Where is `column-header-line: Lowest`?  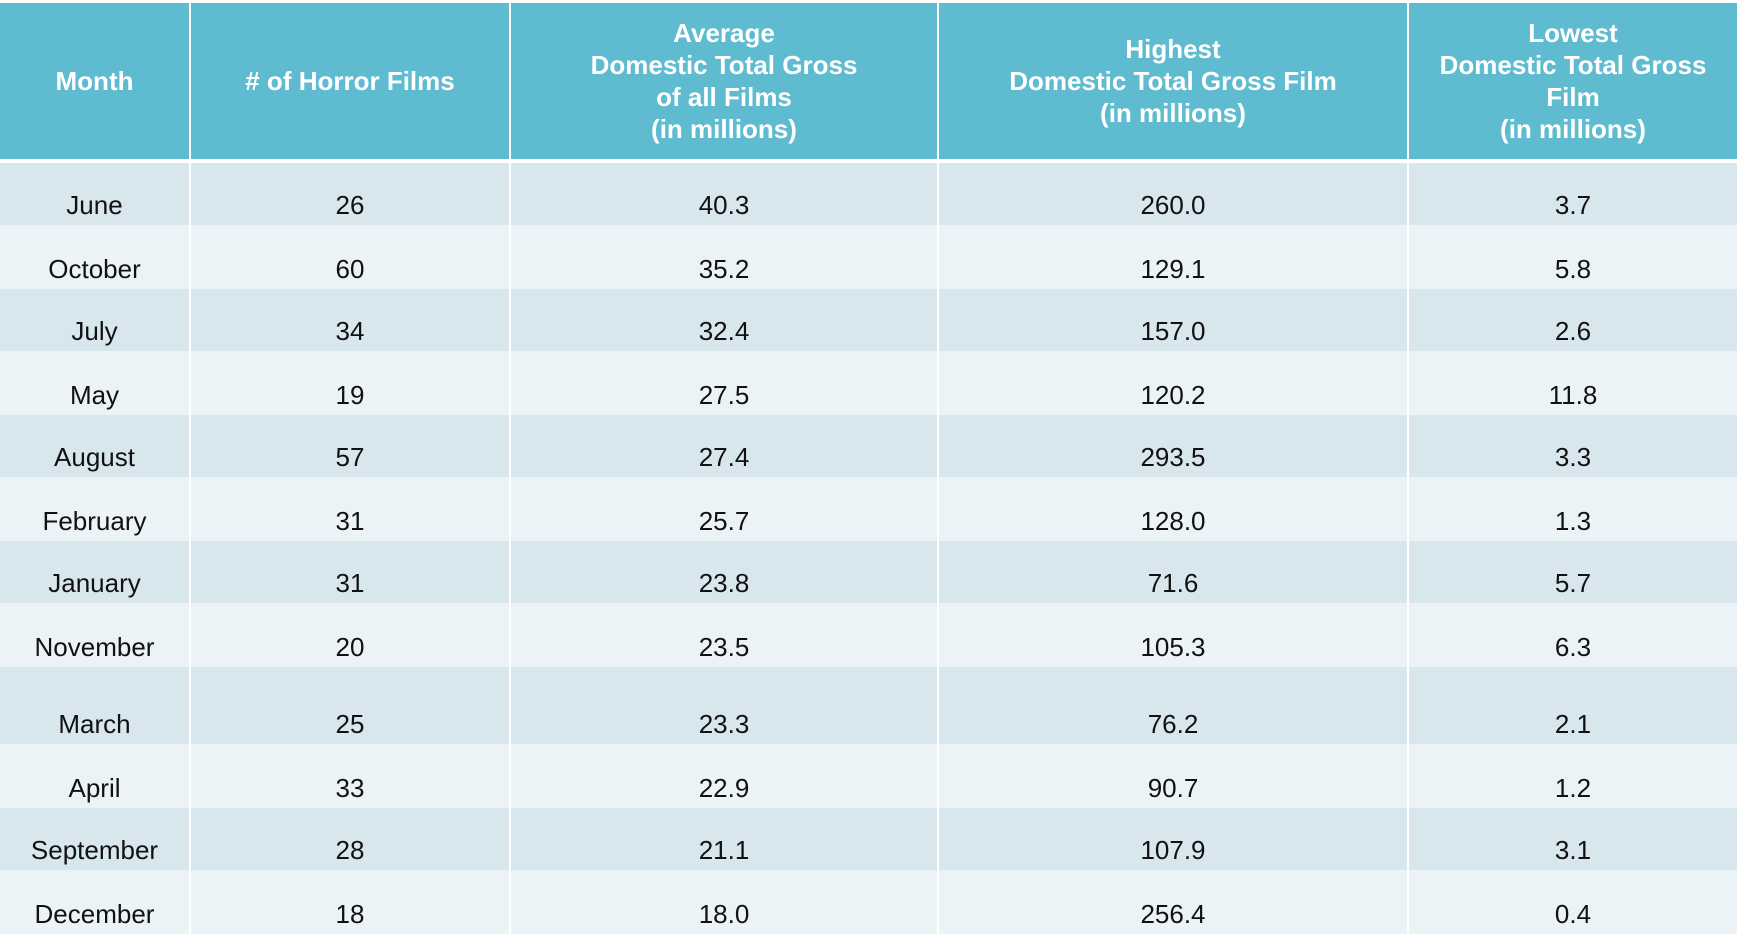 column-header-line: Lowest is located at coordinates (1573, 33).